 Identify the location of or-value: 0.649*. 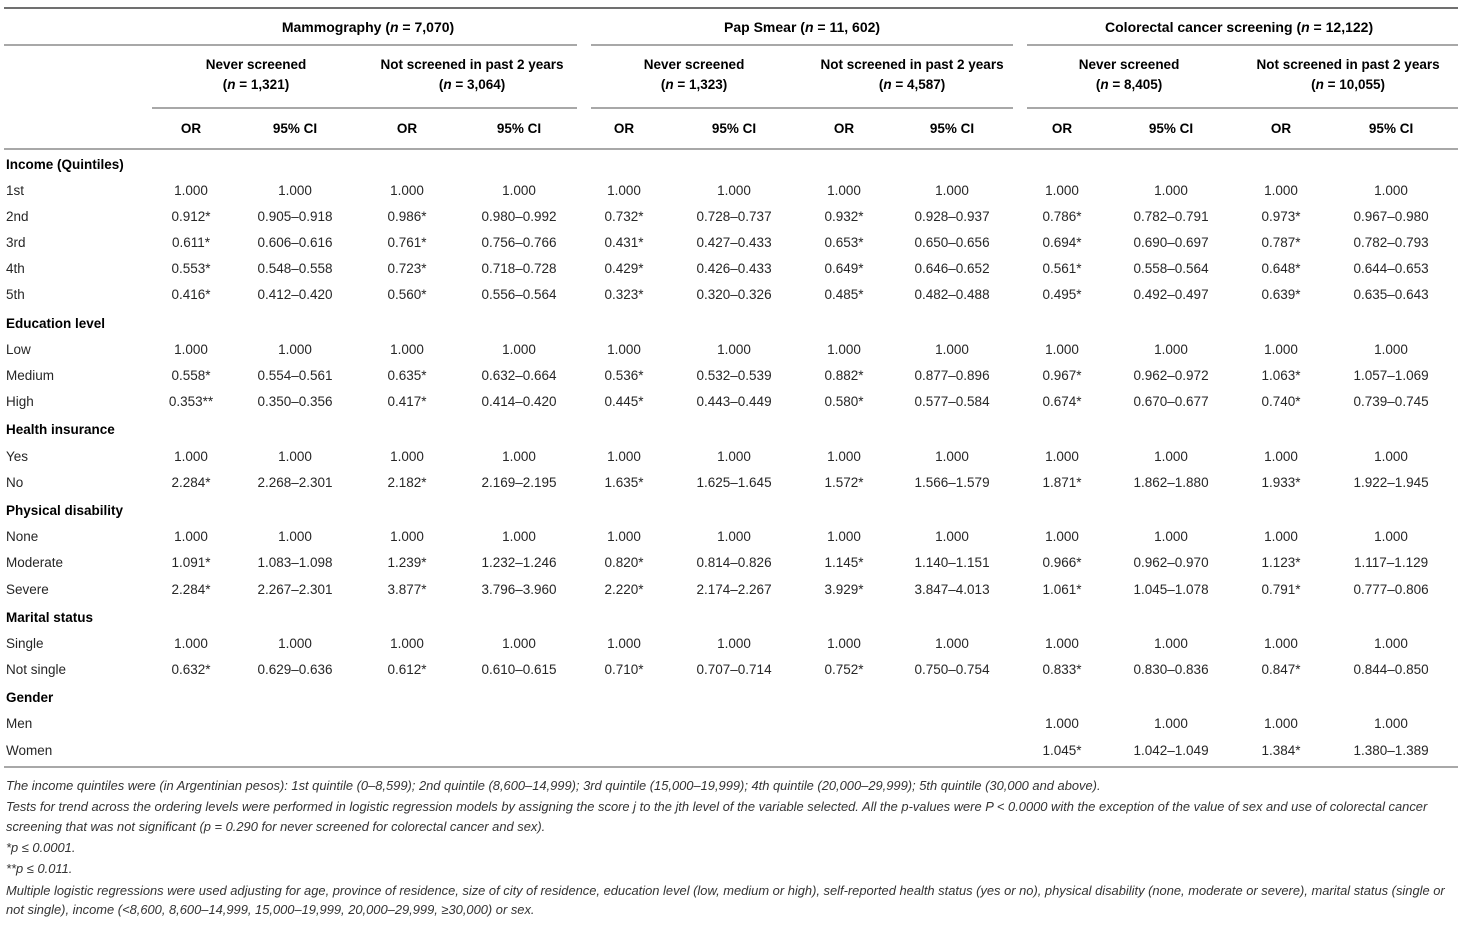
(844, 269).